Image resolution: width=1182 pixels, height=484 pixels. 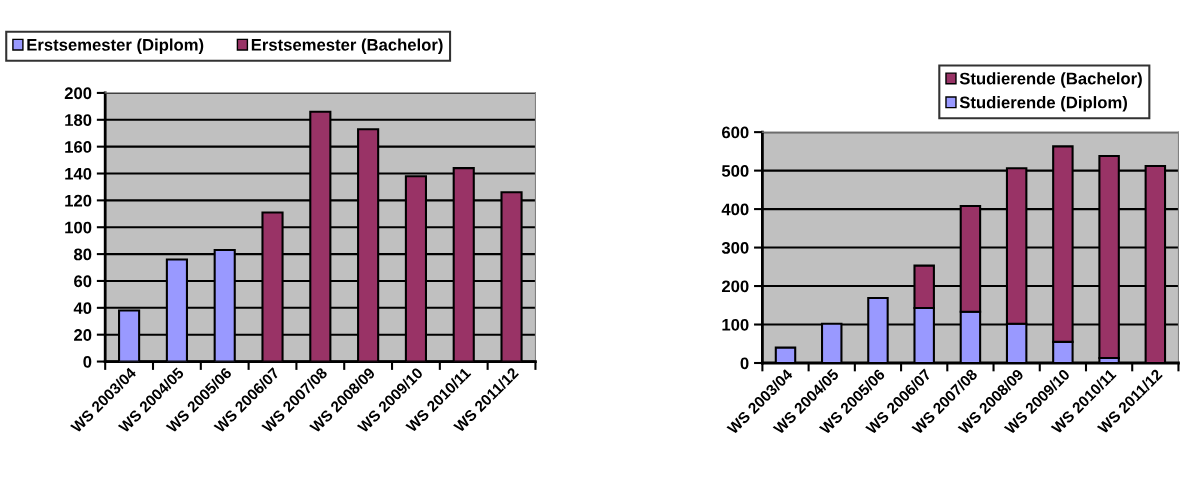 I want to click on y-tick-label: 20, so click(x=83, y=335).